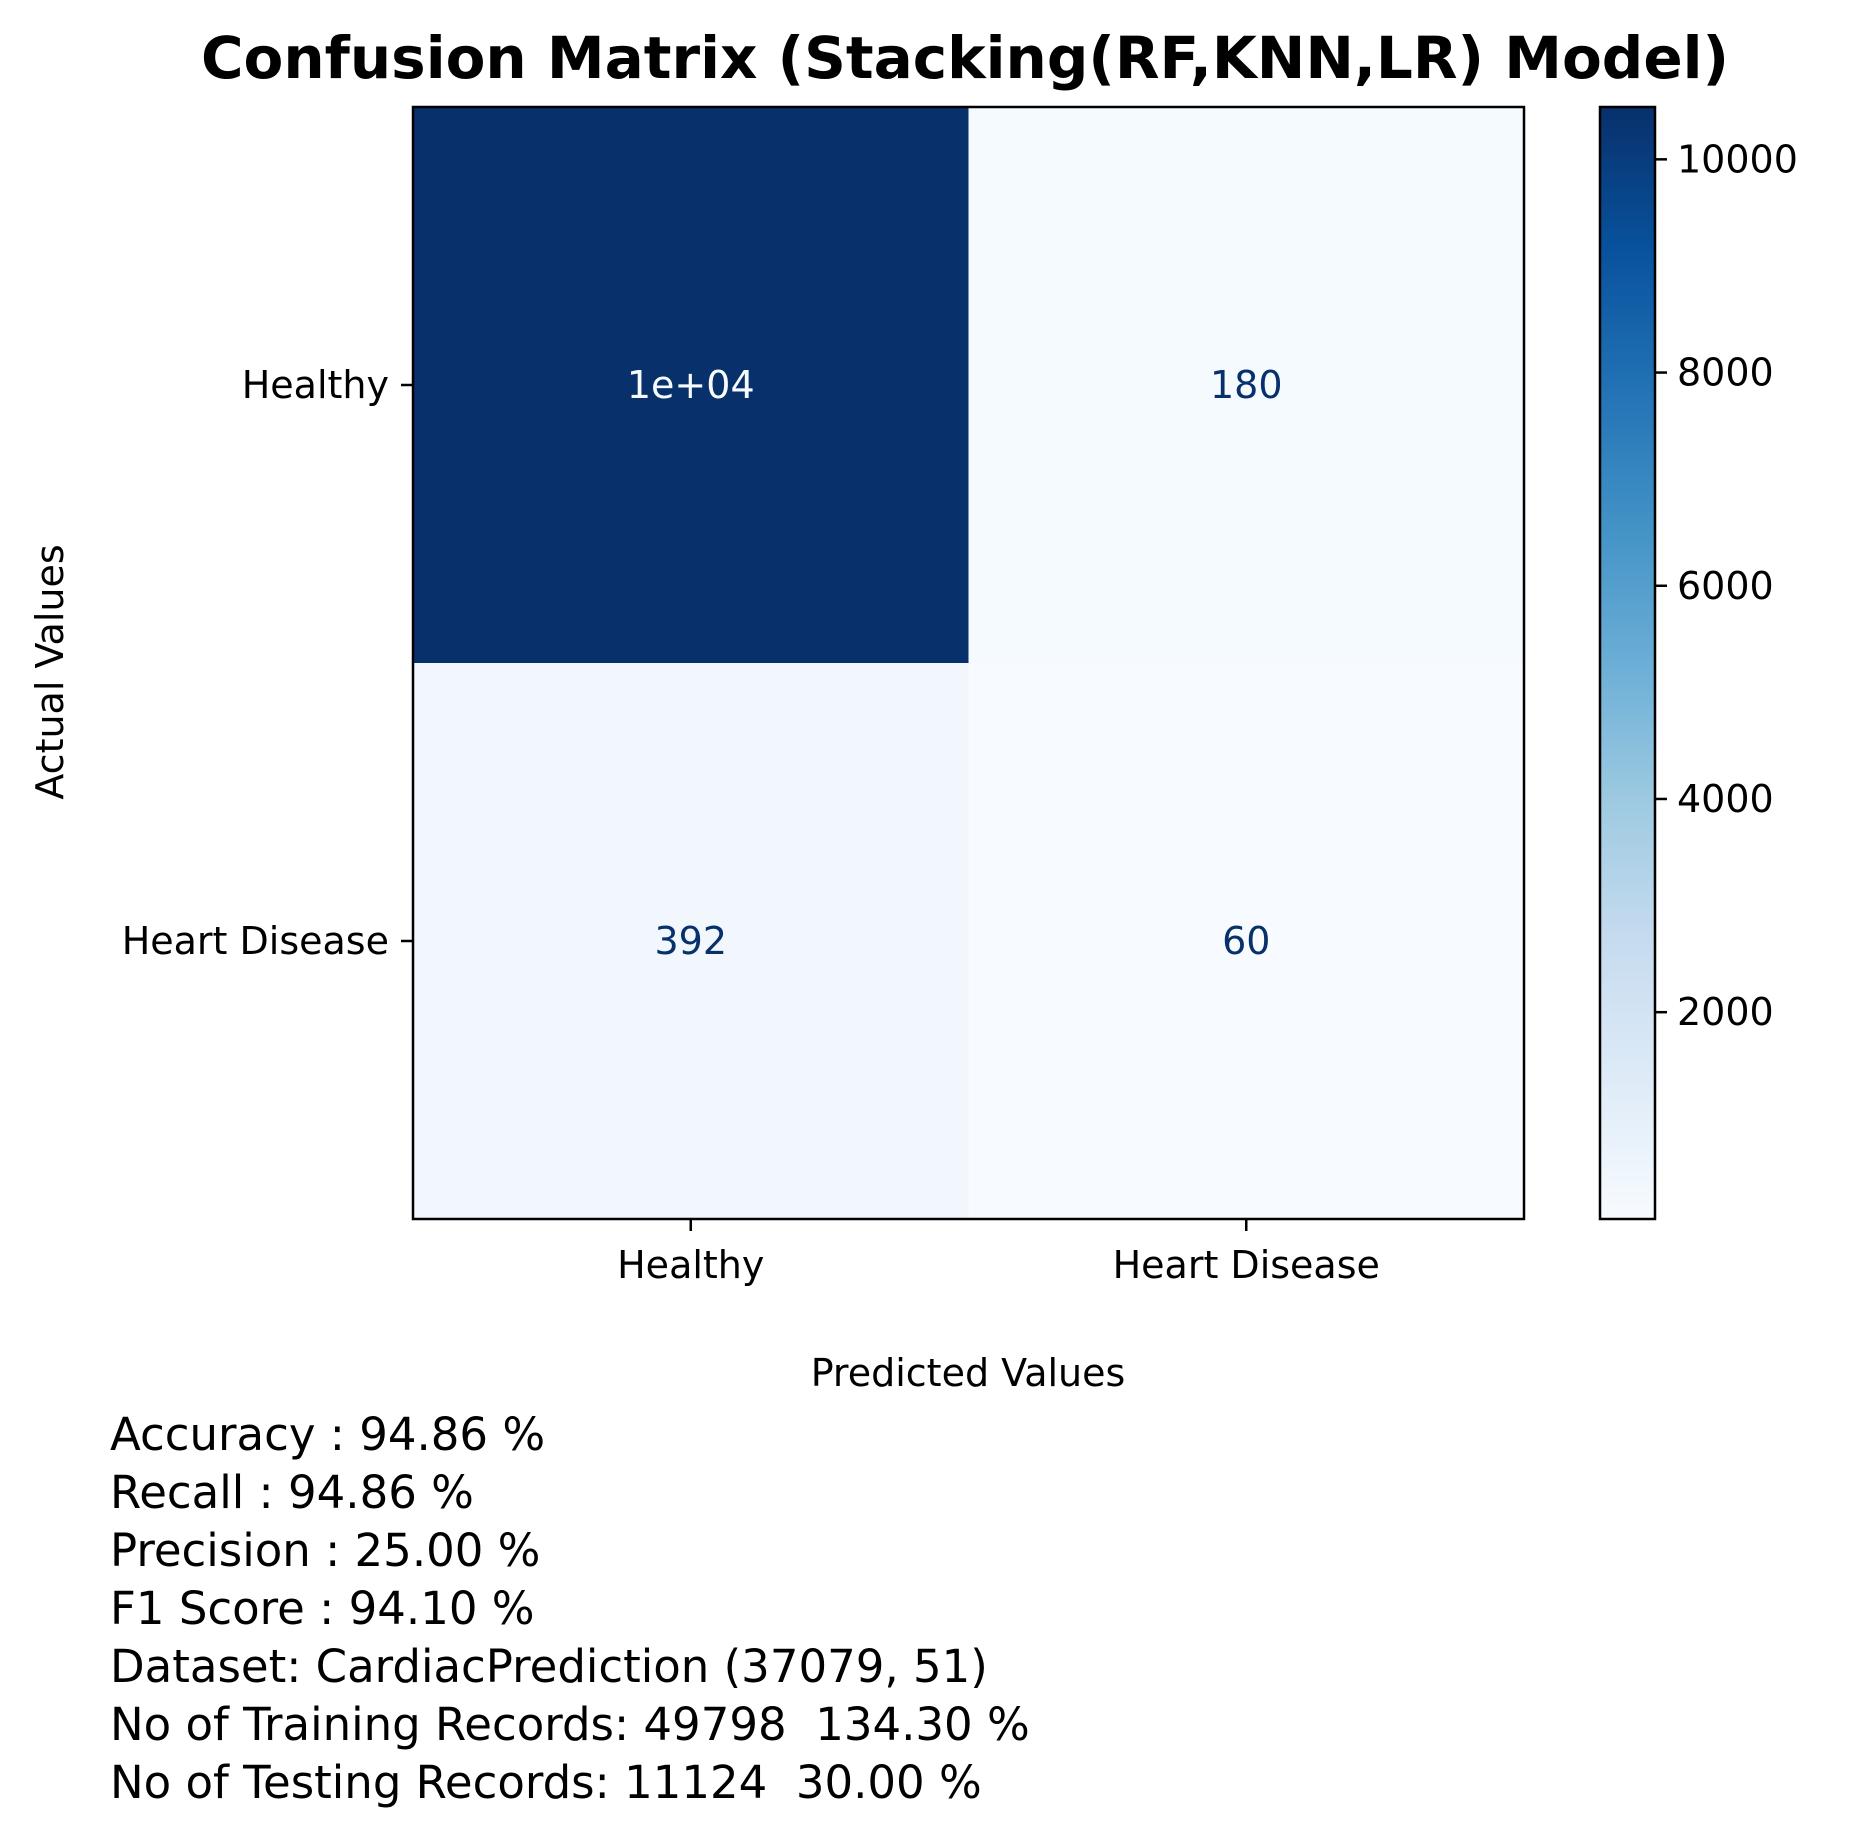 This screenshot has height=1831, width=1873. I want to click on y-axis-ticks: Healthy Heart Disease, so click(267, 663).